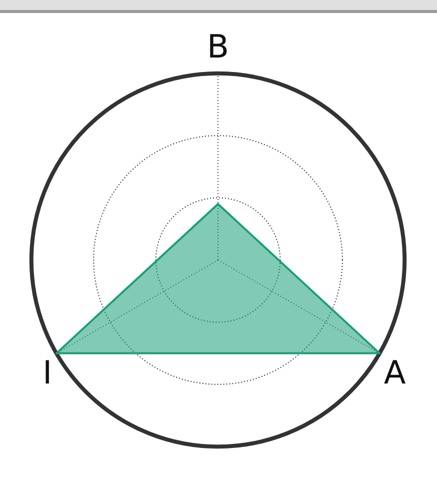  I want to click on spoke-label: I, so click(47, 372).